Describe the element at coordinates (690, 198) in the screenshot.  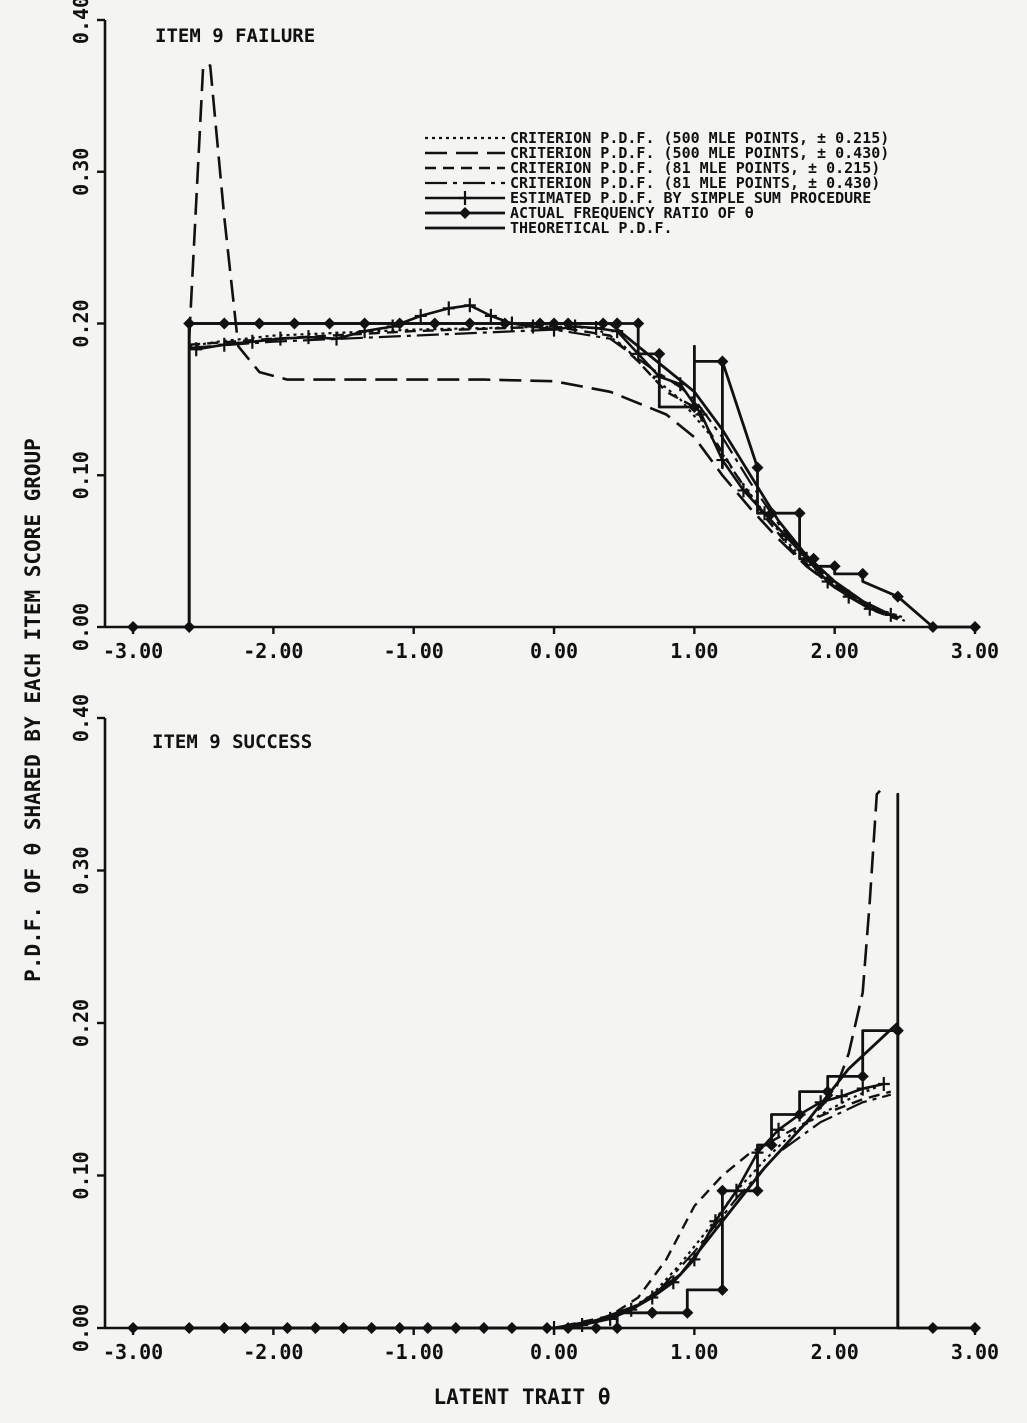
I see `legend-entry: ESTIMATED P.D.F. BY SIMPLE SUM PROCEDURE` at that location.